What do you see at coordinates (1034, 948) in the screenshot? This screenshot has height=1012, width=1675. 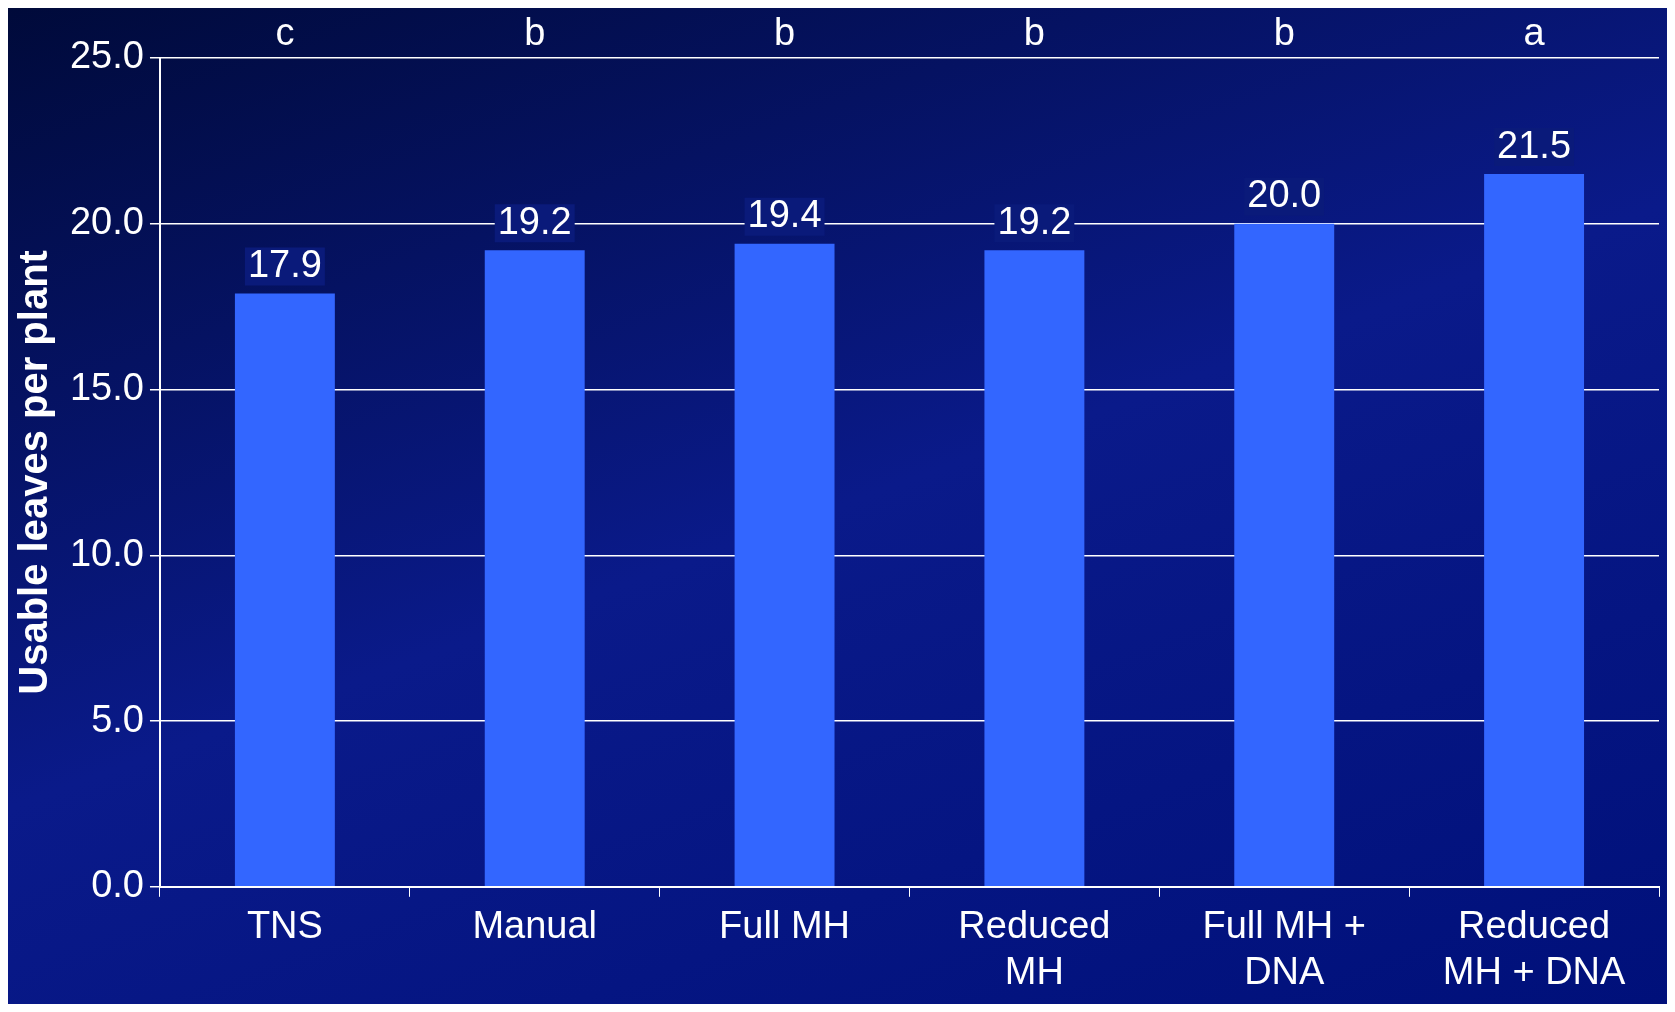 I see `x-tick-label: Reduced MH` at bounding box center [1034, 948].